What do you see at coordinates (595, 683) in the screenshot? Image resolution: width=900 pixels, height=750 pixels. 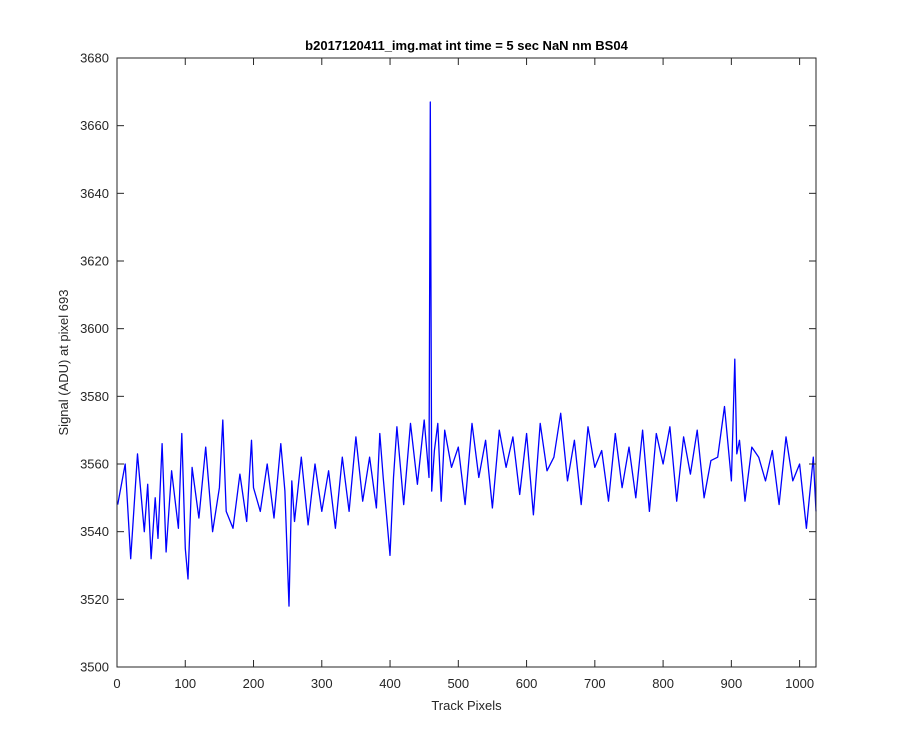 I see `x-tick-label: 700` at bounding box center [595, 683].